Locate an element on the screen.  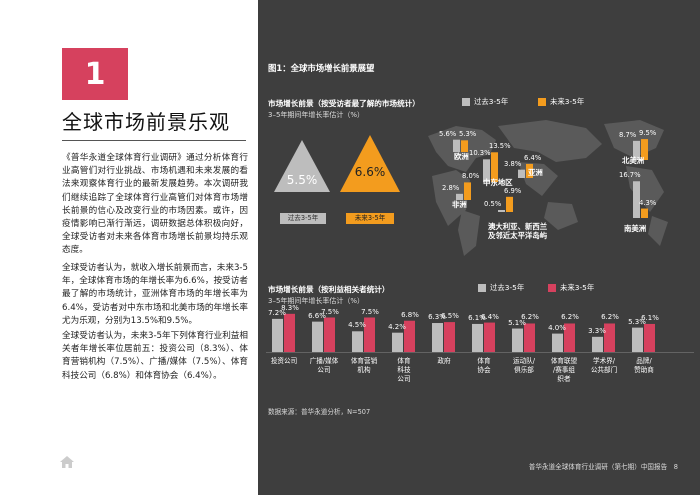
bottom-chart-title: 市场增长前景（按利益相关者统计） is located at coordinates (329, 289).